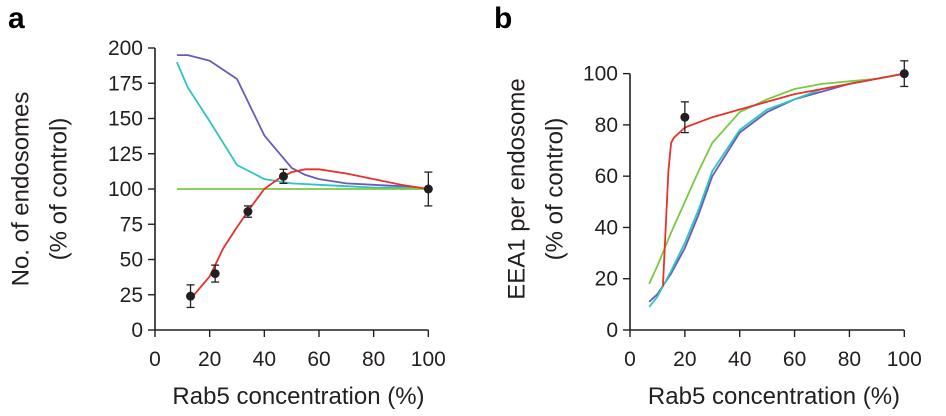 The width and height of the screenshot is (946, 416). What do you see at coordinates (125, 154) in the screenshot?
I see `y-tick-label: 125` at bounding box center [125, 154].